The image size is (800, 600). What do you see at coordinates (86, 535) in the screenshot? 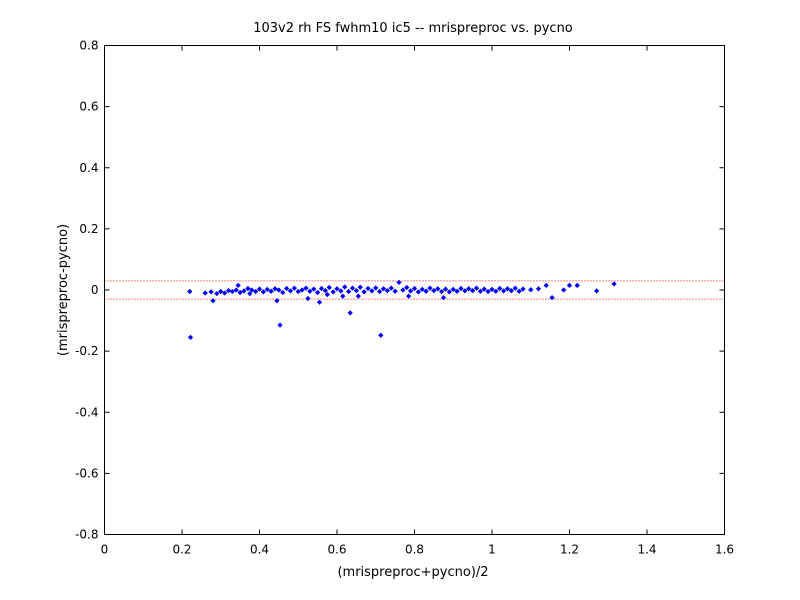
I see `y-tick-label-0: -0.8` at bounding box center [86, 535].